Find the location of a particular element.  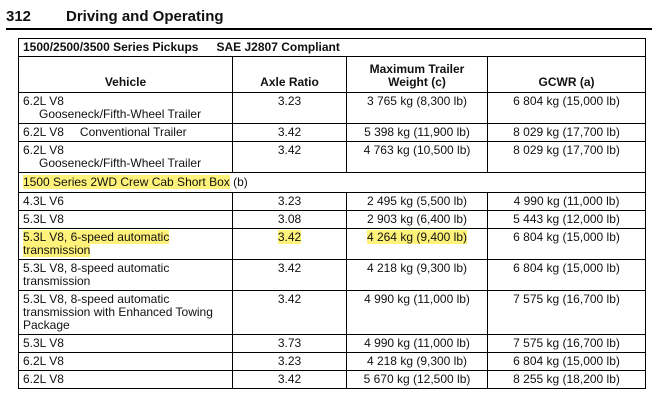

caption-standard: SAE J2807 Compliant is located at coordinates (278, 47).